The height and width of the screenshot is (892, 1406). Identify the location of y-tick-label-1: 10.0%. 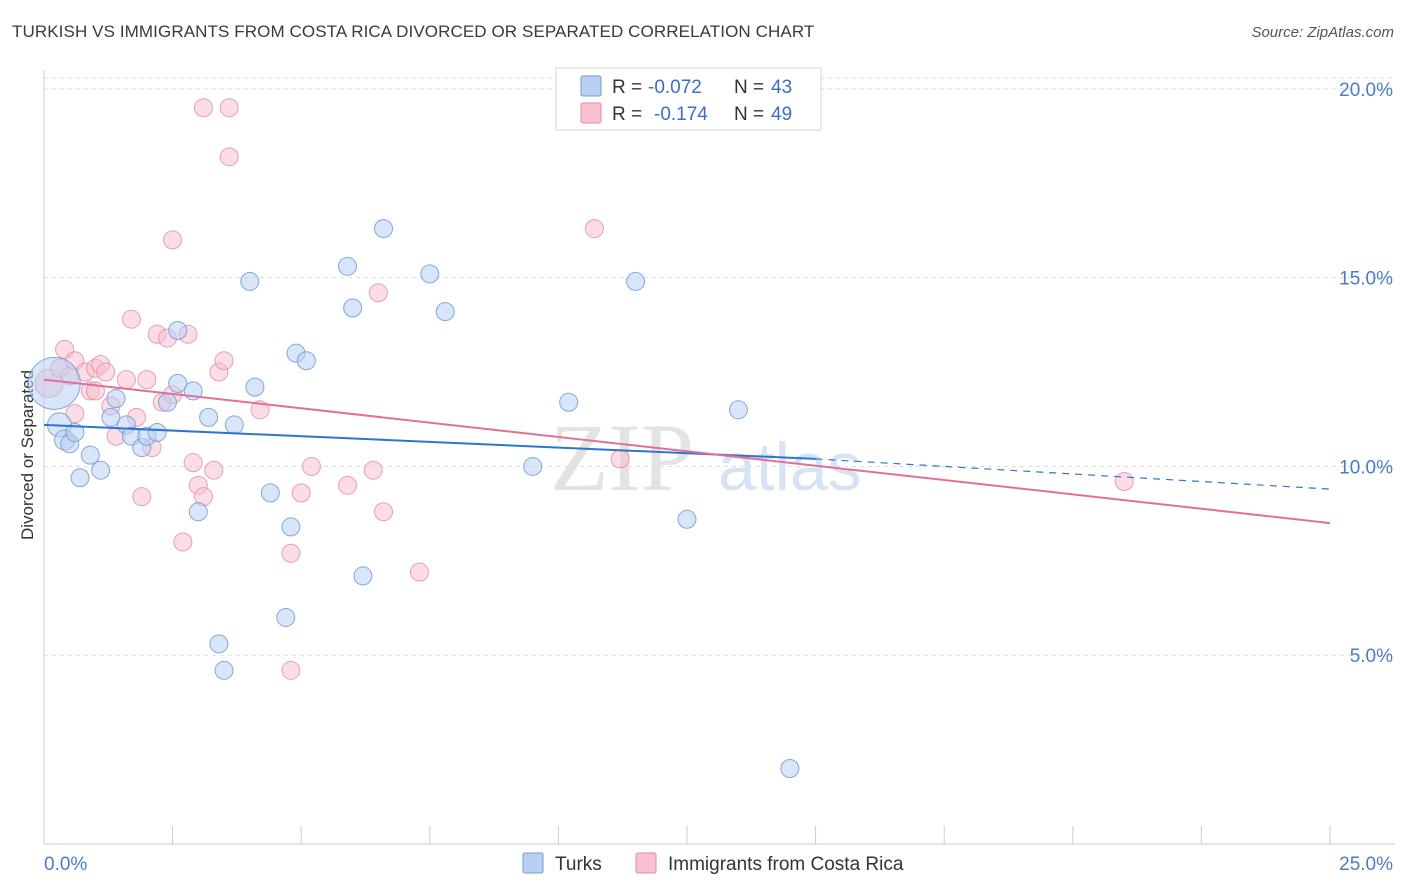
(1366, 467).